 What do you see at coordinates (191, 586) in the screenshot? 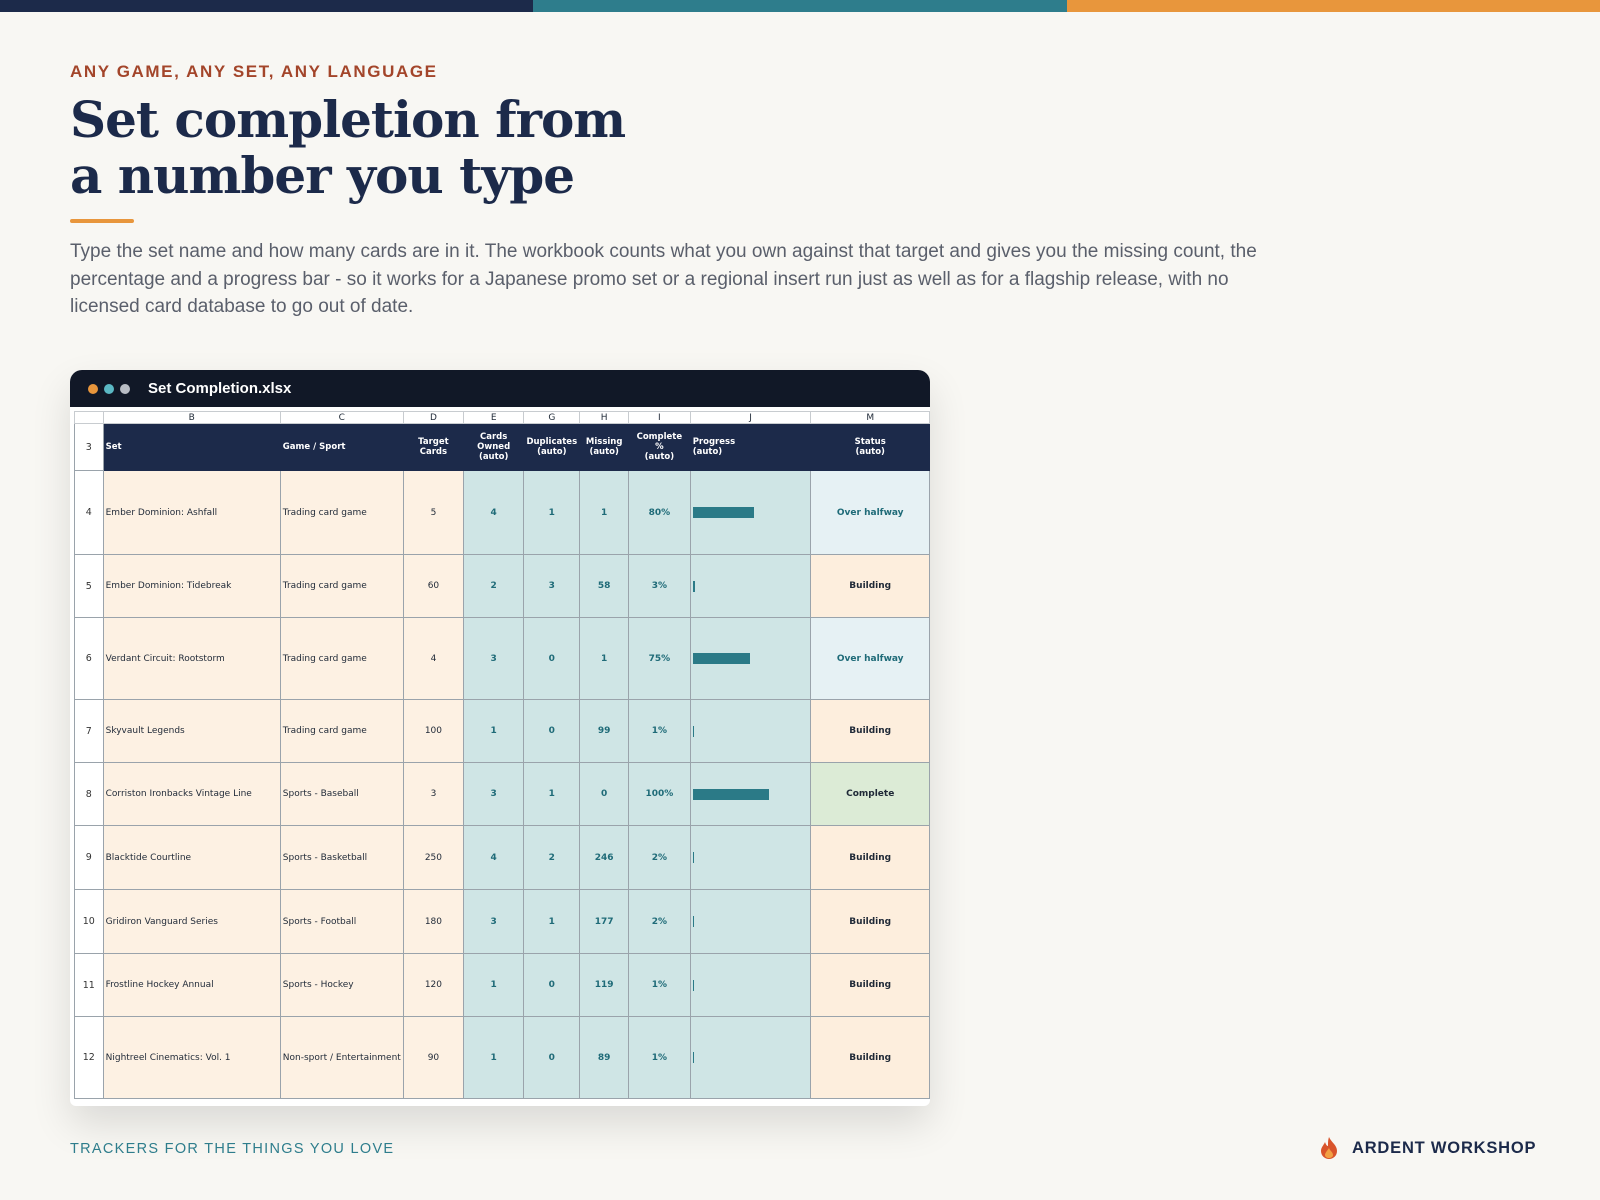
I see `set-name: Ember Dominion: Tidebreak` at bounding box center [191, 586].